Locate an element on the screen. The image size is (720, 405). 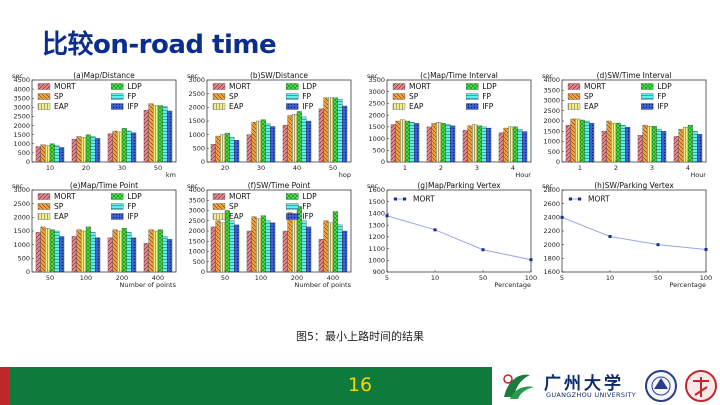
legend-swatch-mort is located at coordinates (44, 86).